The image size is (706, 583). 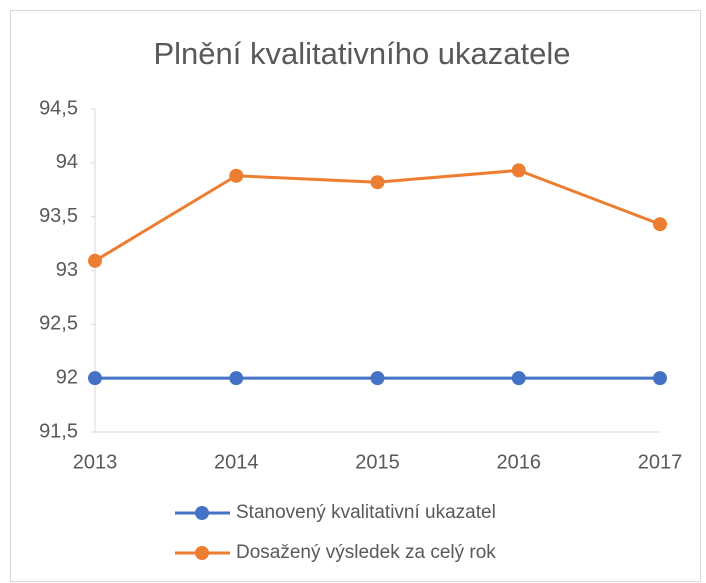 I want to click on legend-label: Stanovený kvalitativní ukazatel, so click(x=366, y=512).